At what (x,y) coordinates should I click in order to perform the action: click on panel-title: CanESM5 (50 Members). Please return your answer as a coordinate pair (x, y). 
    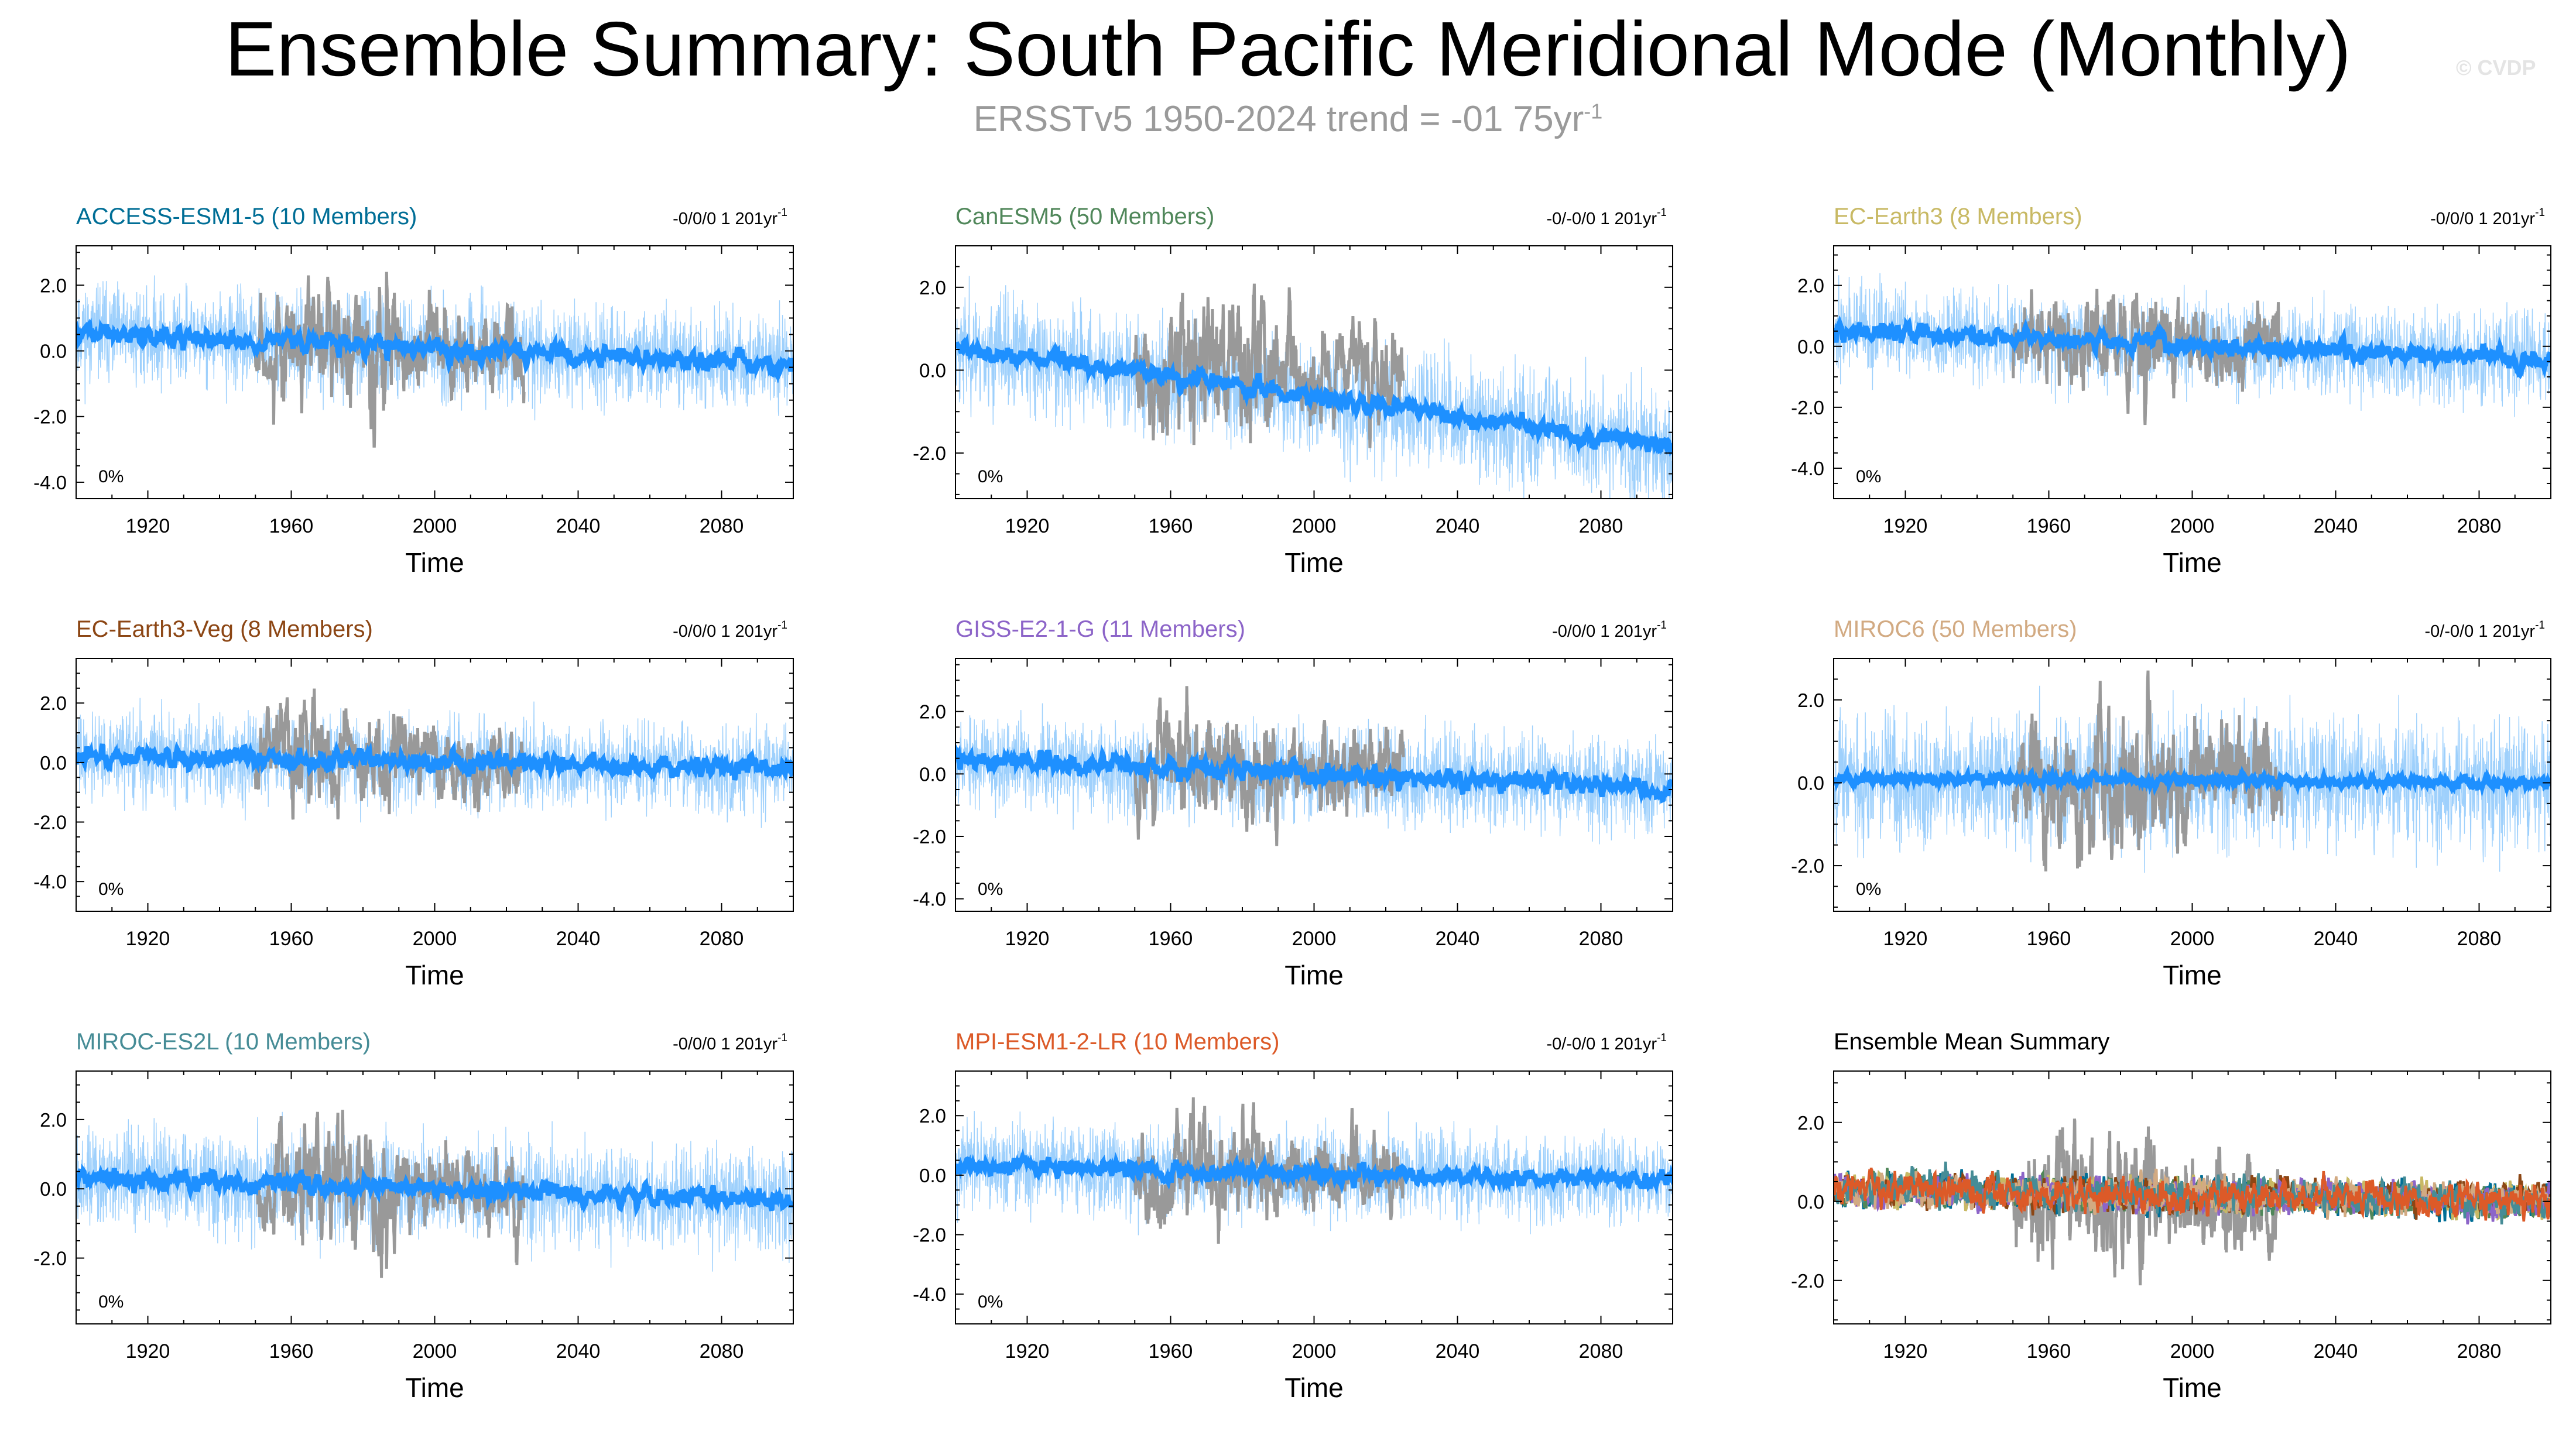
    Looking at the image, I should click on (1084, 216).